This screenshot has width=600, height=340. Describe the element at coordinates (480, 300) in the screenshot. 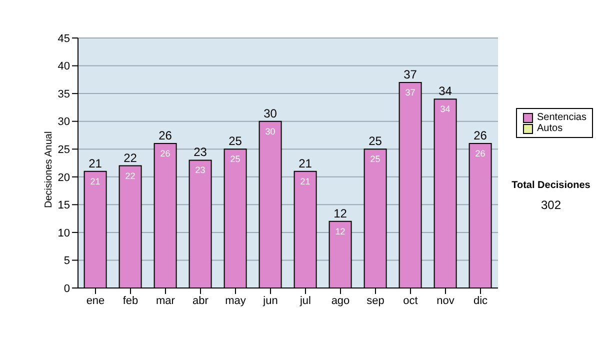

I see `x-tick-label: dic` at that location.